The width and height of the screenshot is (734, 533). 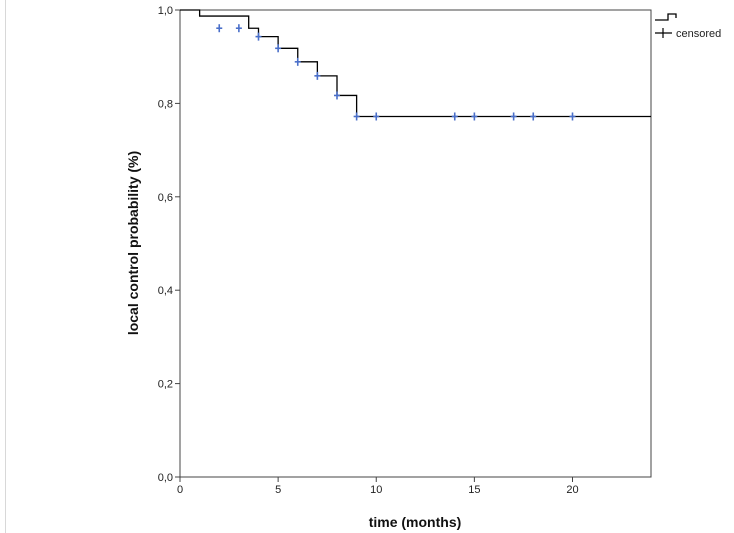 What do you see at coordinates (698, 34) in the screenshot?
I see `legend-censored-label: censored` at bounding box center [698, 34].